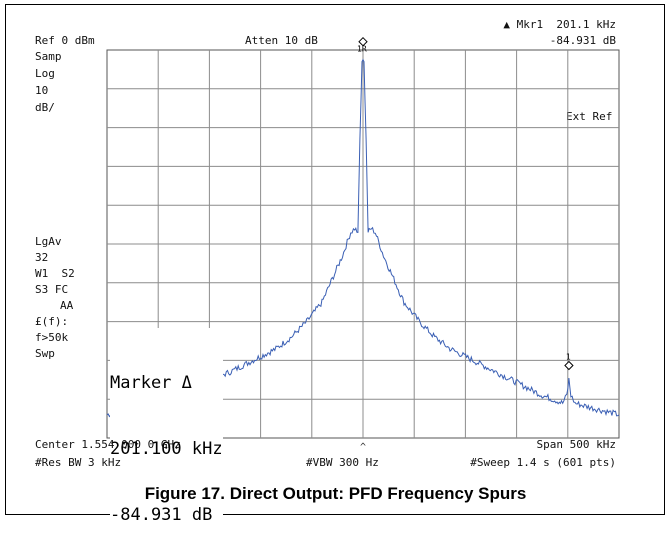  I want to click on marker-readout-freq: 201.100 kHz, so click(166, 449).